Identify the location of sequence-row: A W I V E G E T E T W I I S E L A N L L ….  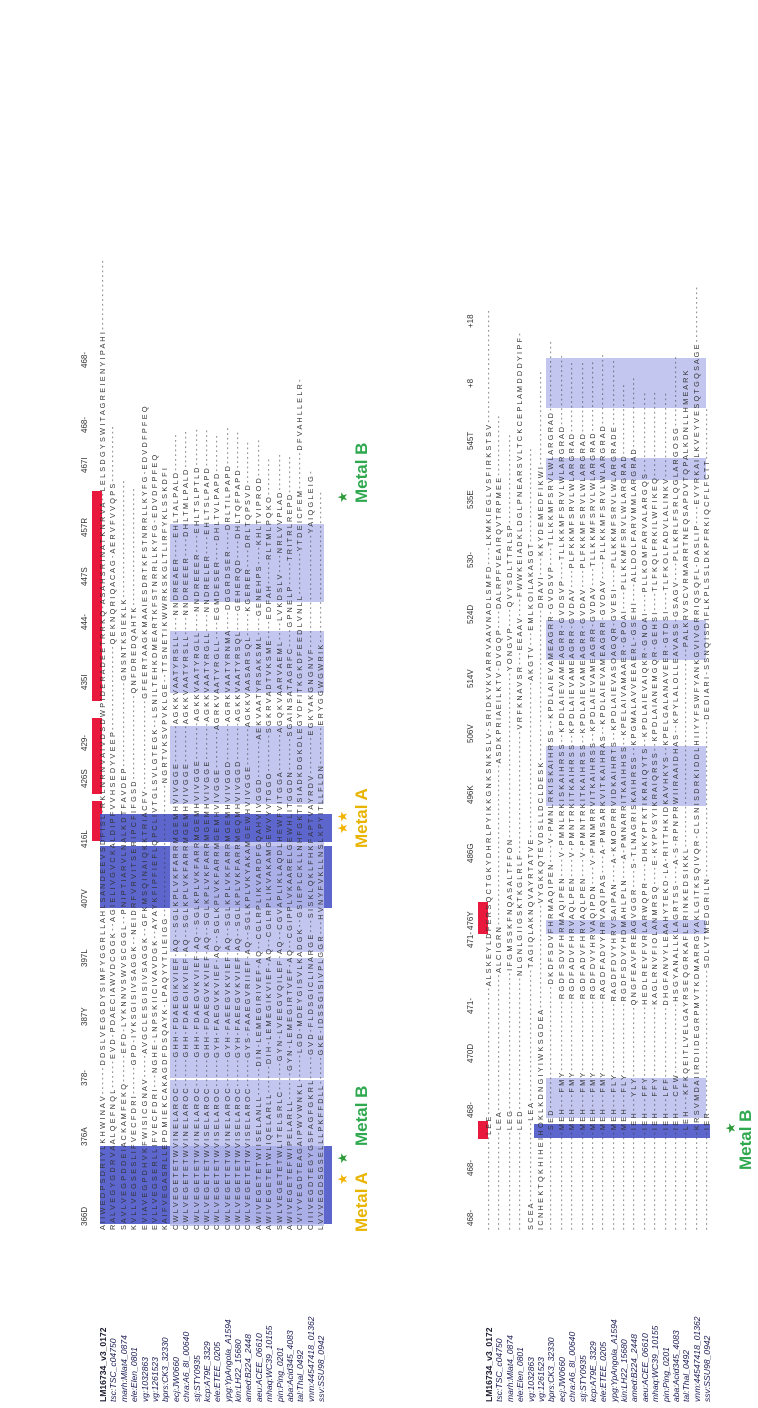
(258, 834).